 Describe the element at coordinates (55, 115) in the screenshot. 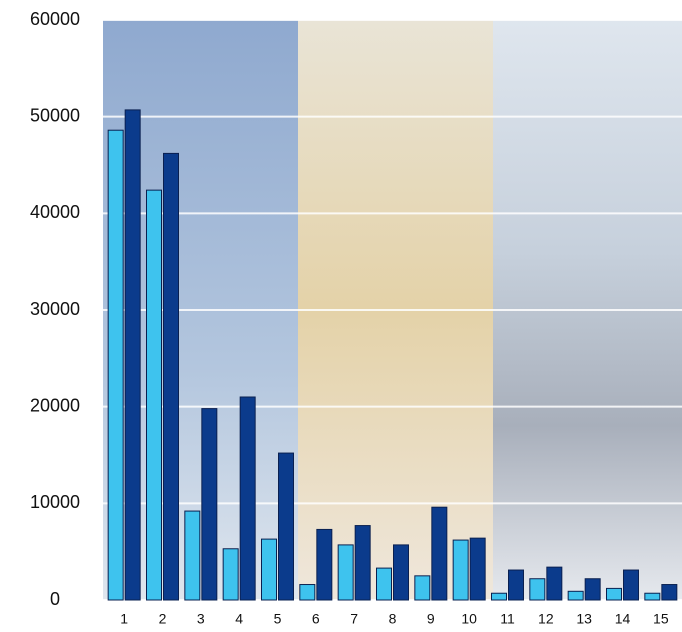

I see `y-tick-label: 50000` at that location.